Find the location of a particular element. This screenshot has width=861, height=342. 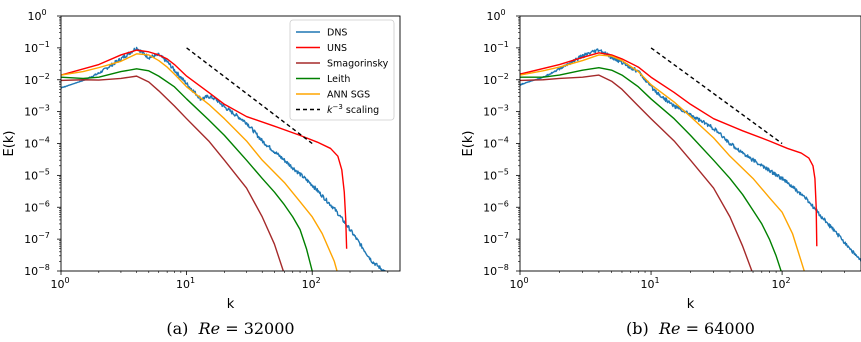

figure-caption: (b) Re = 64000 is located at coordinates (690, 328).